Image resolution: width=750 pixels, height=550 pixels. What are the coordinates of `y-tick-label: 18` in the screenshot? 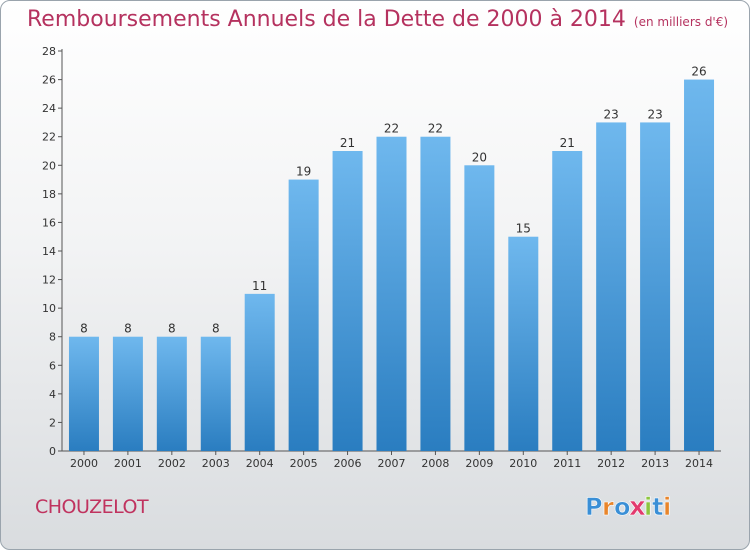 It's located at (49, 194).